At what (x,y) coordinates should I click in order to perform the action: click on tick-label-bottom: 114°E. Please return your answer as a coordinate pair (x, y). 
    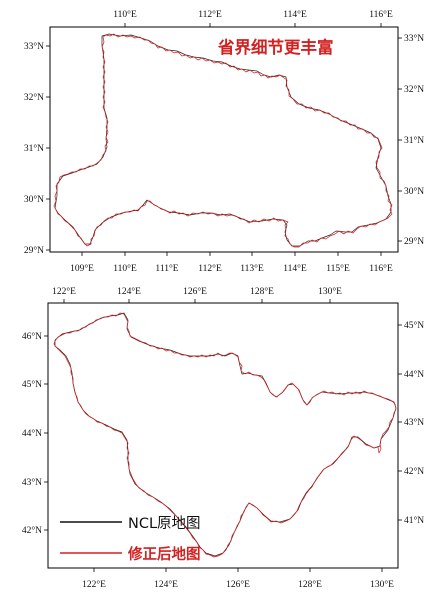
    Looking at the image, I should click on (295, 268).